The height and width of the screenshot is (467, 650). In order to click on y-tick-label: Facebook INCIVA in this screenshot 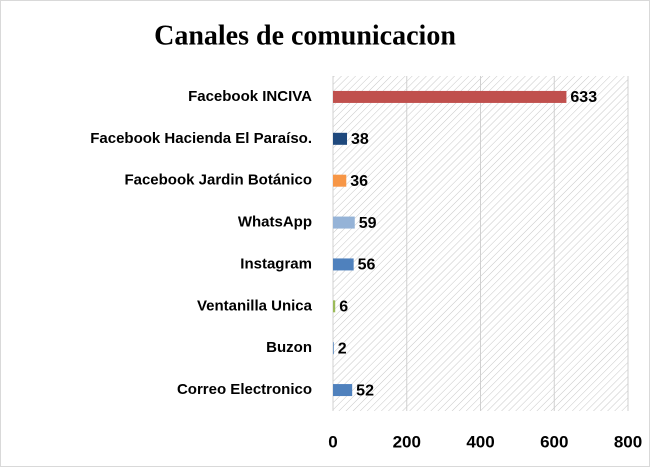, I will do `click(250, 96)`.